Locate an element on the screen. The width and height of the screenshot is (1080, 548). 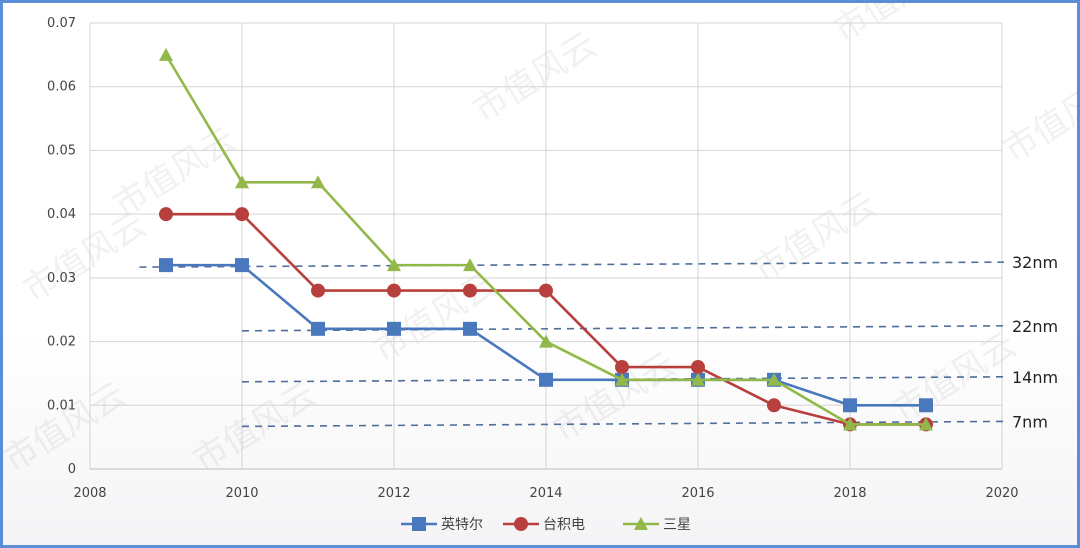
y-tick-label: 0.06 is located at coordinates (61, 87).